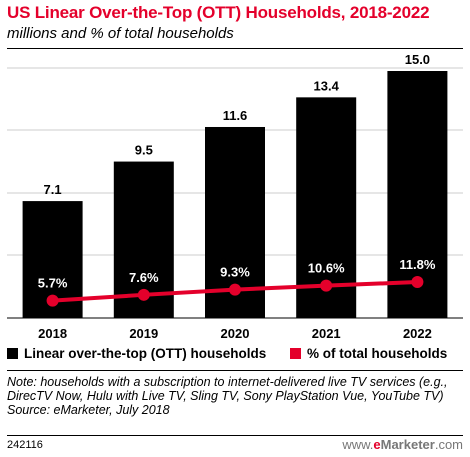 This screenshot has height=457, width=470. I want to click on bottom-divider, so click(235, 435).